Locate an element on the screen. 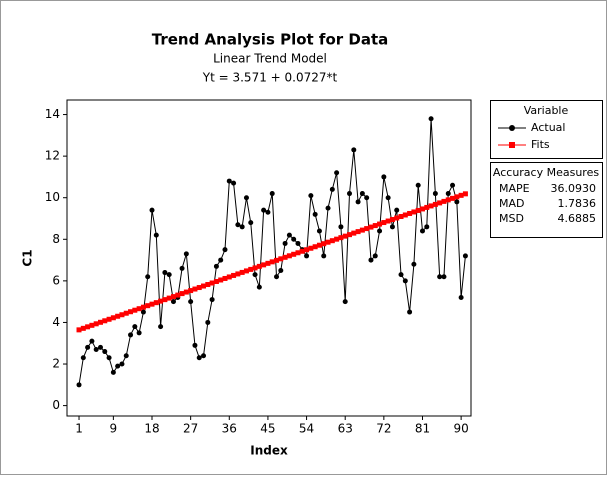 The image size is (607, 479). legend-marker is located at coordinates (512, 145).